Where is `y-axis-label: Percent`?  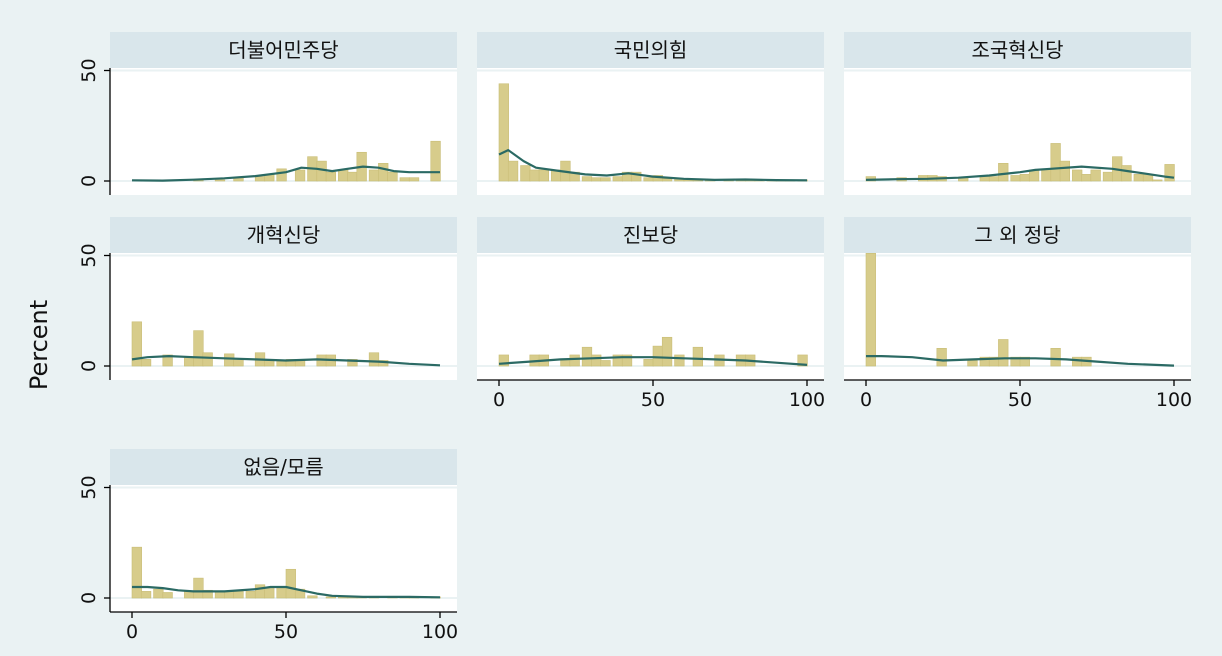
y-axis-label: Percent is located at coordinates (39, 345).